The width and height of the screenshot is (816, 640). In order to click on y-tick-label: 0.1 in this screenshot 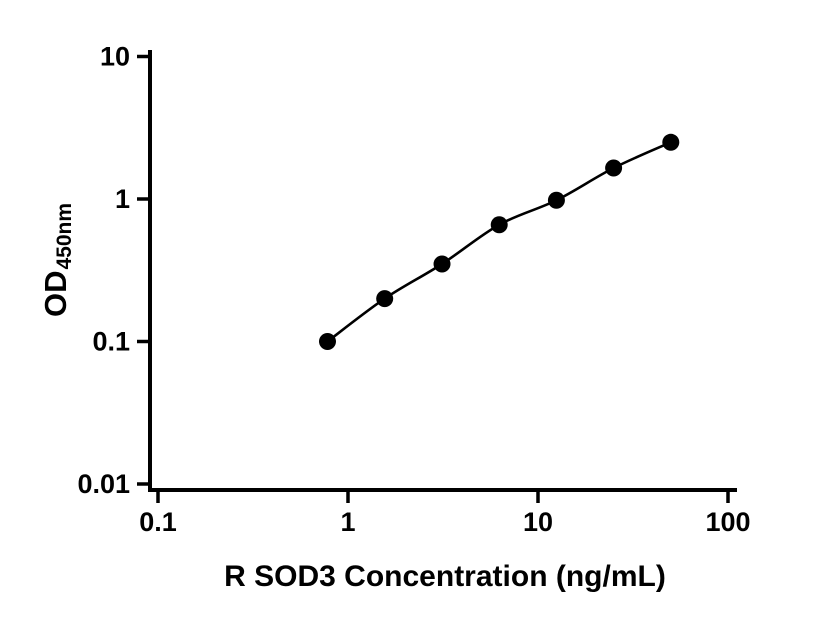, I will do `click(111, 342)`.